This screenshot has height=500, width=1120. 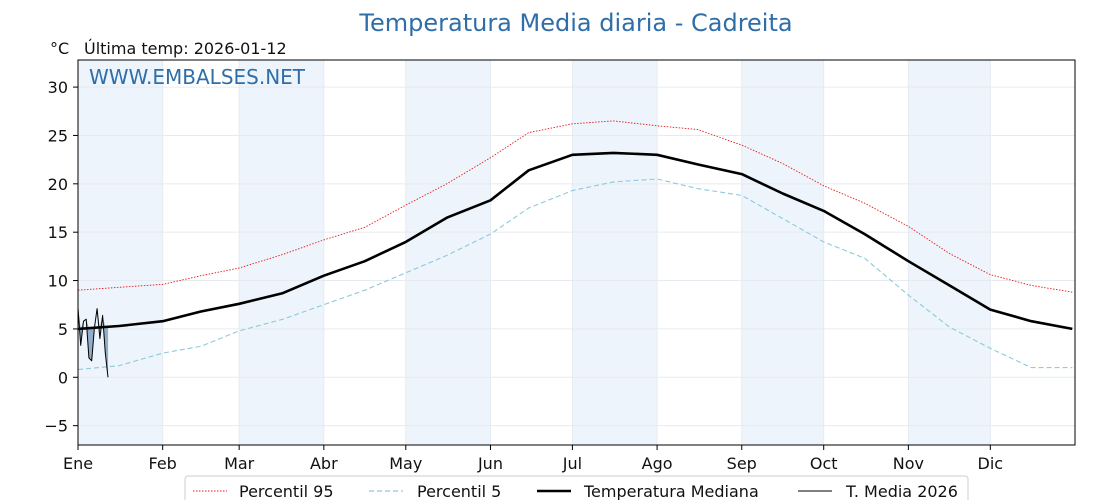 What do you see at coordinates (671, 491) in the screenshot?
I see `legend-label-median: Temperatura Mediana` at bounding box center [671, 491].